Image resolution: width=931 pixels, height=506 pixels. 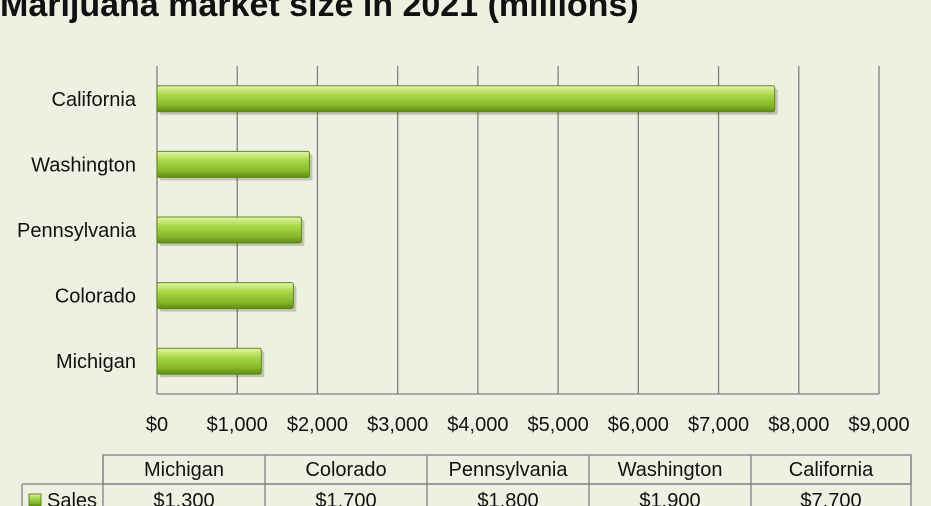 What do you see at coordinates (507, 498) in the screenshot?
I see `table-value-cell: $1,800` at bounding box center [507, 498].